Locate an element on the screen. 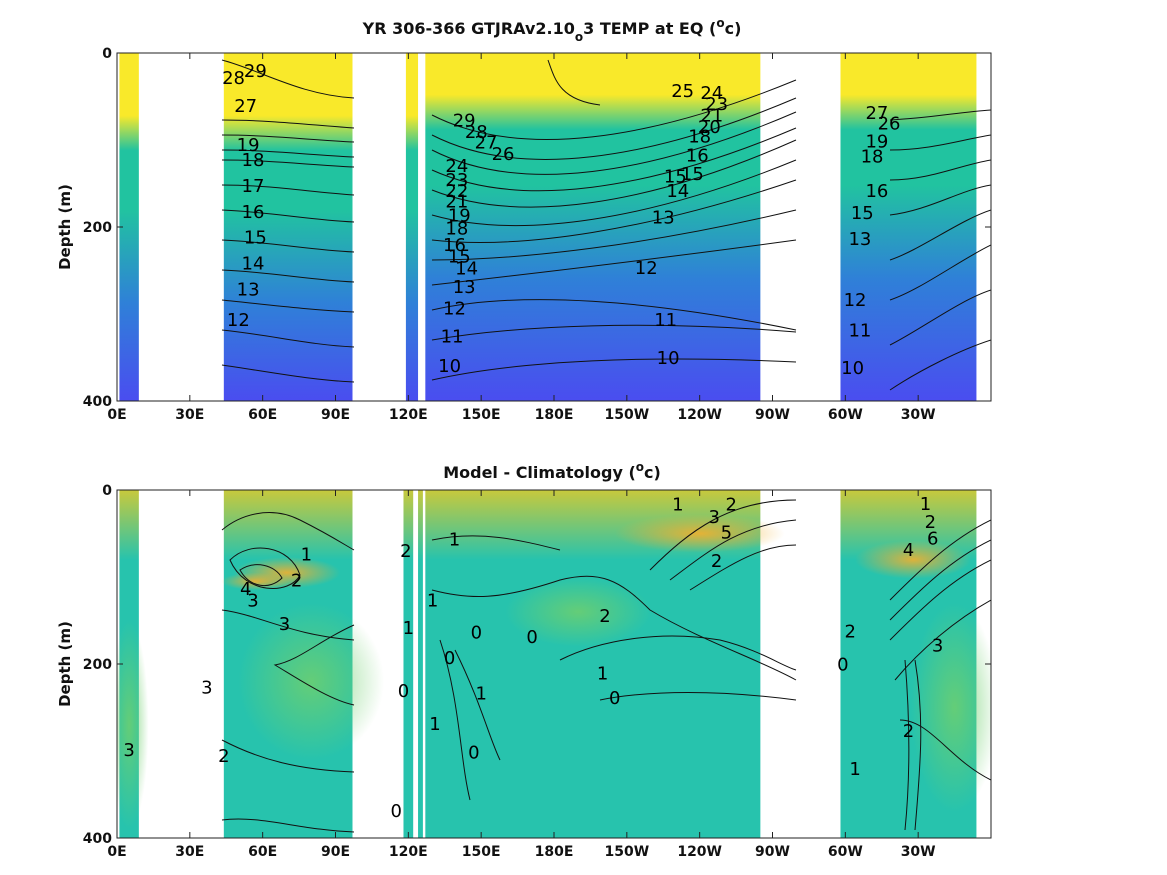 This screenshot has width=1167, height=875. contour-label: 5 is located at coordinates (726, 533).